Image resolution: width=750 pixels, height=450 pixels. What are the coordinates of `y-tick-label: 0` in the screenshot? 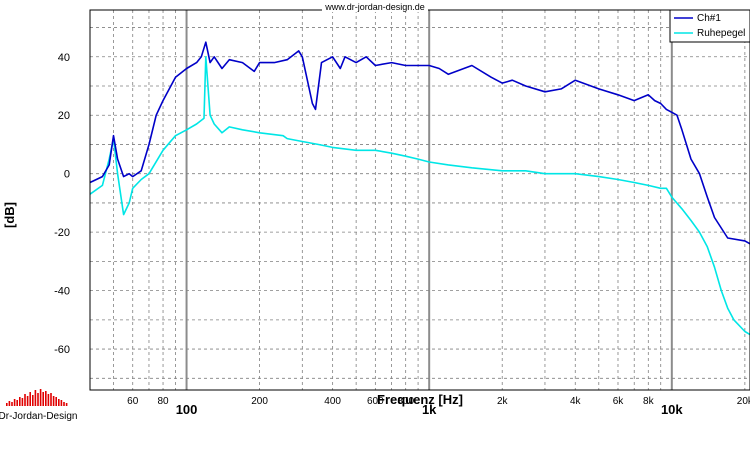 It's located at (67, 175).